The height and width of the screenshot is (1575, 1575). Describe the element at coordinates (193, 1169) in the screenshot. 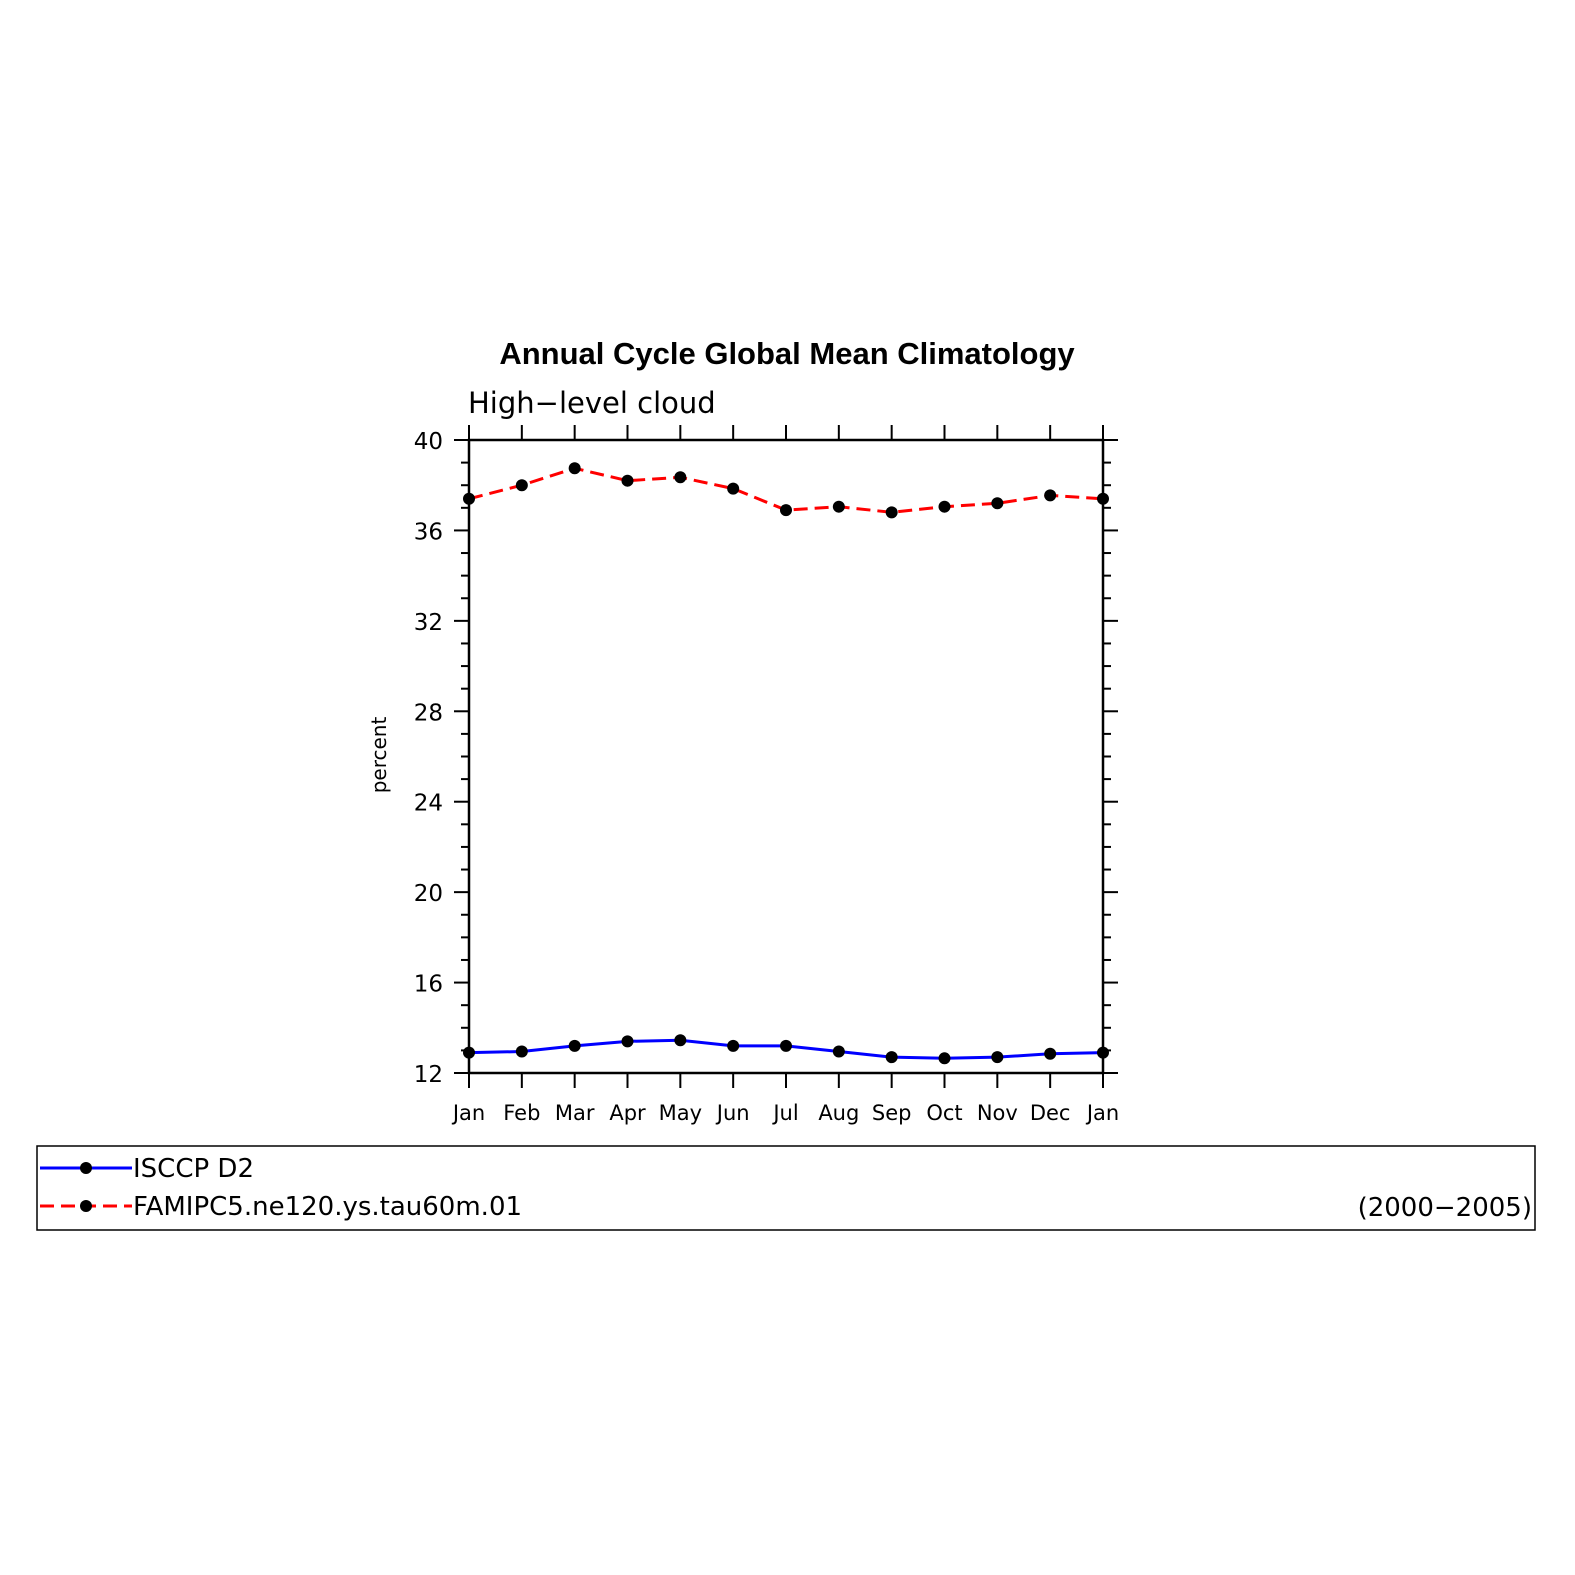

I see `legend-label: ISCCP D2` at that location.